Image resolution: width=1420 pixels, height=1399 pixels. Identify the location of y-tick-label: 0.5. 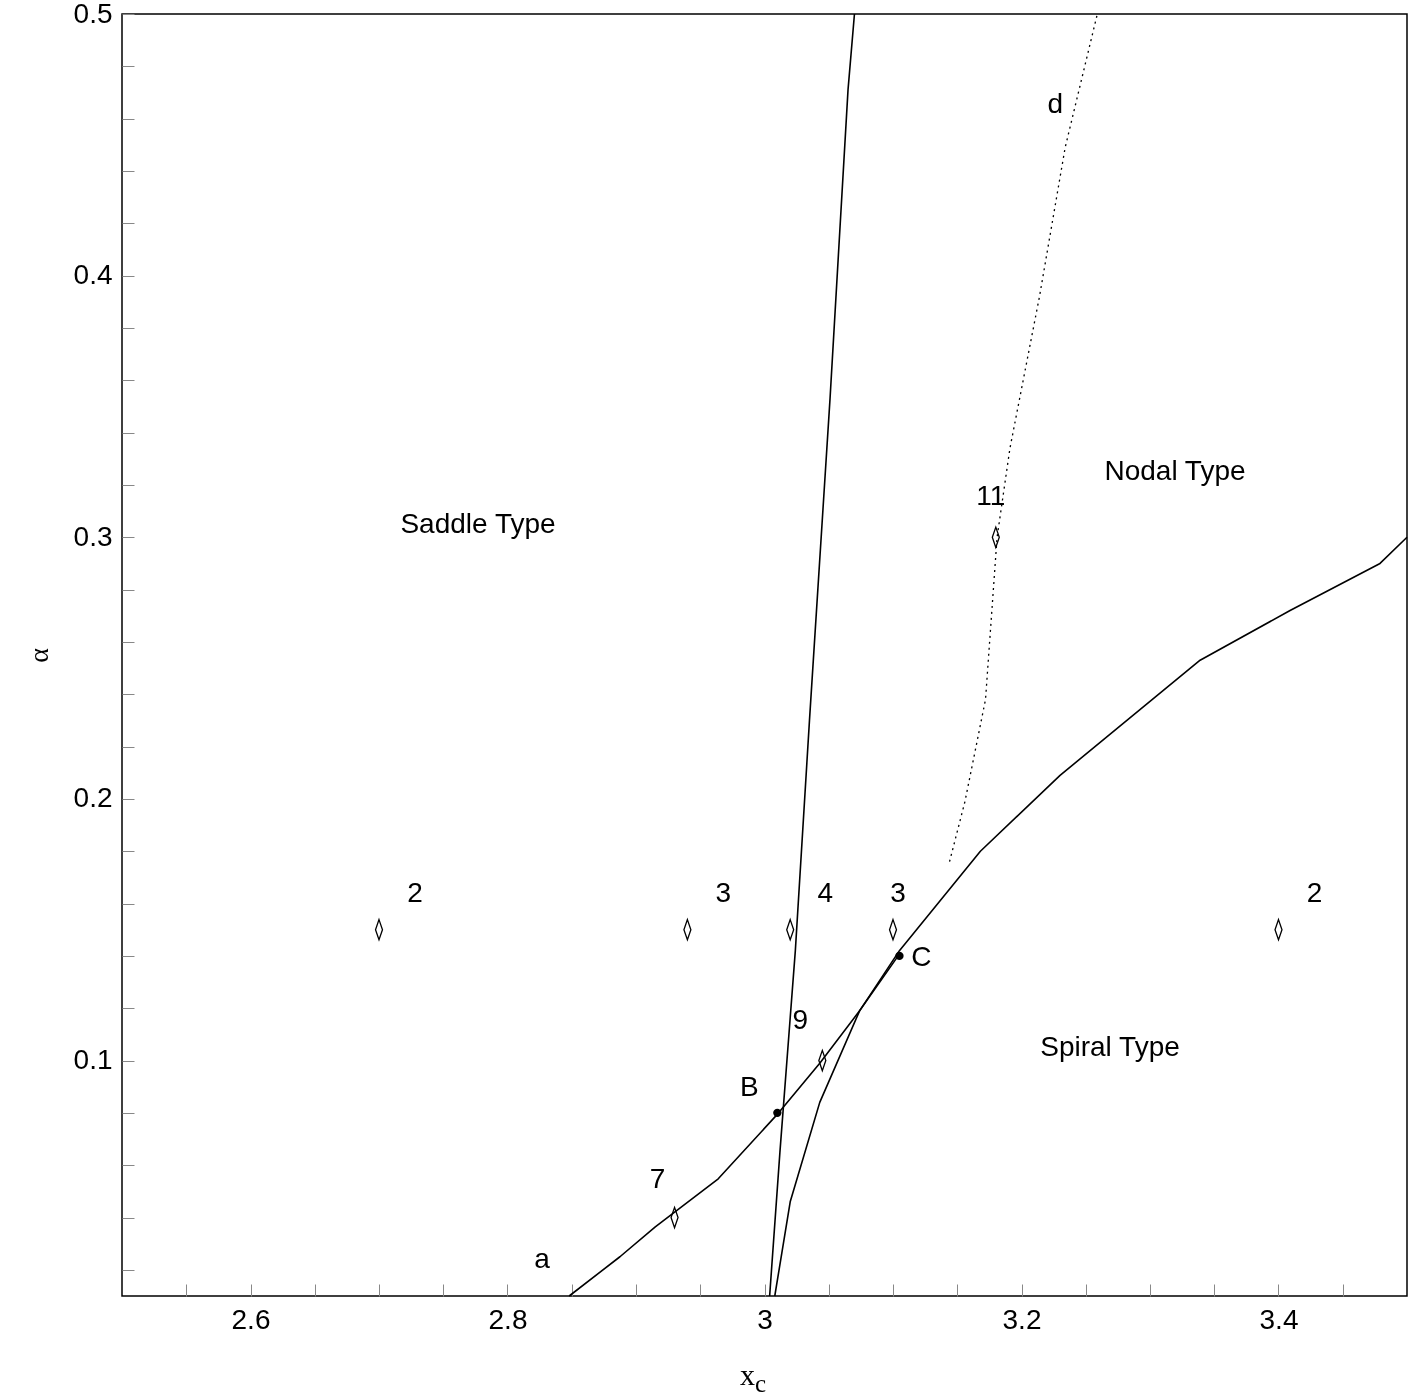
(93, 14).